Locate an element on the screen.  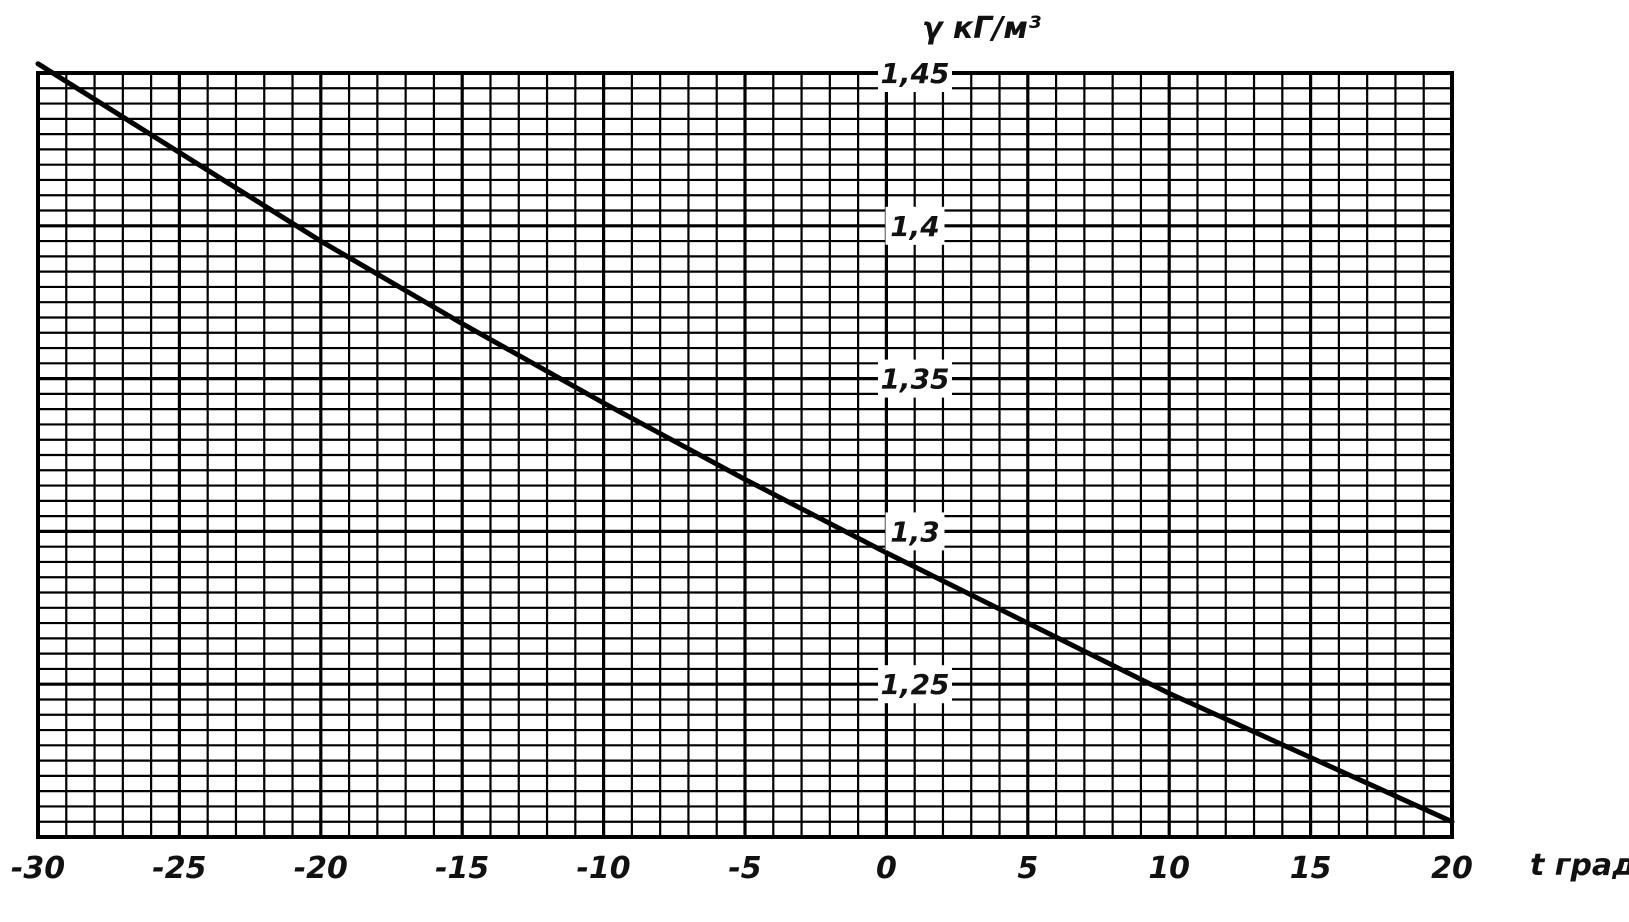
x-tick-label: -5 is located at coordinates (744, 868).